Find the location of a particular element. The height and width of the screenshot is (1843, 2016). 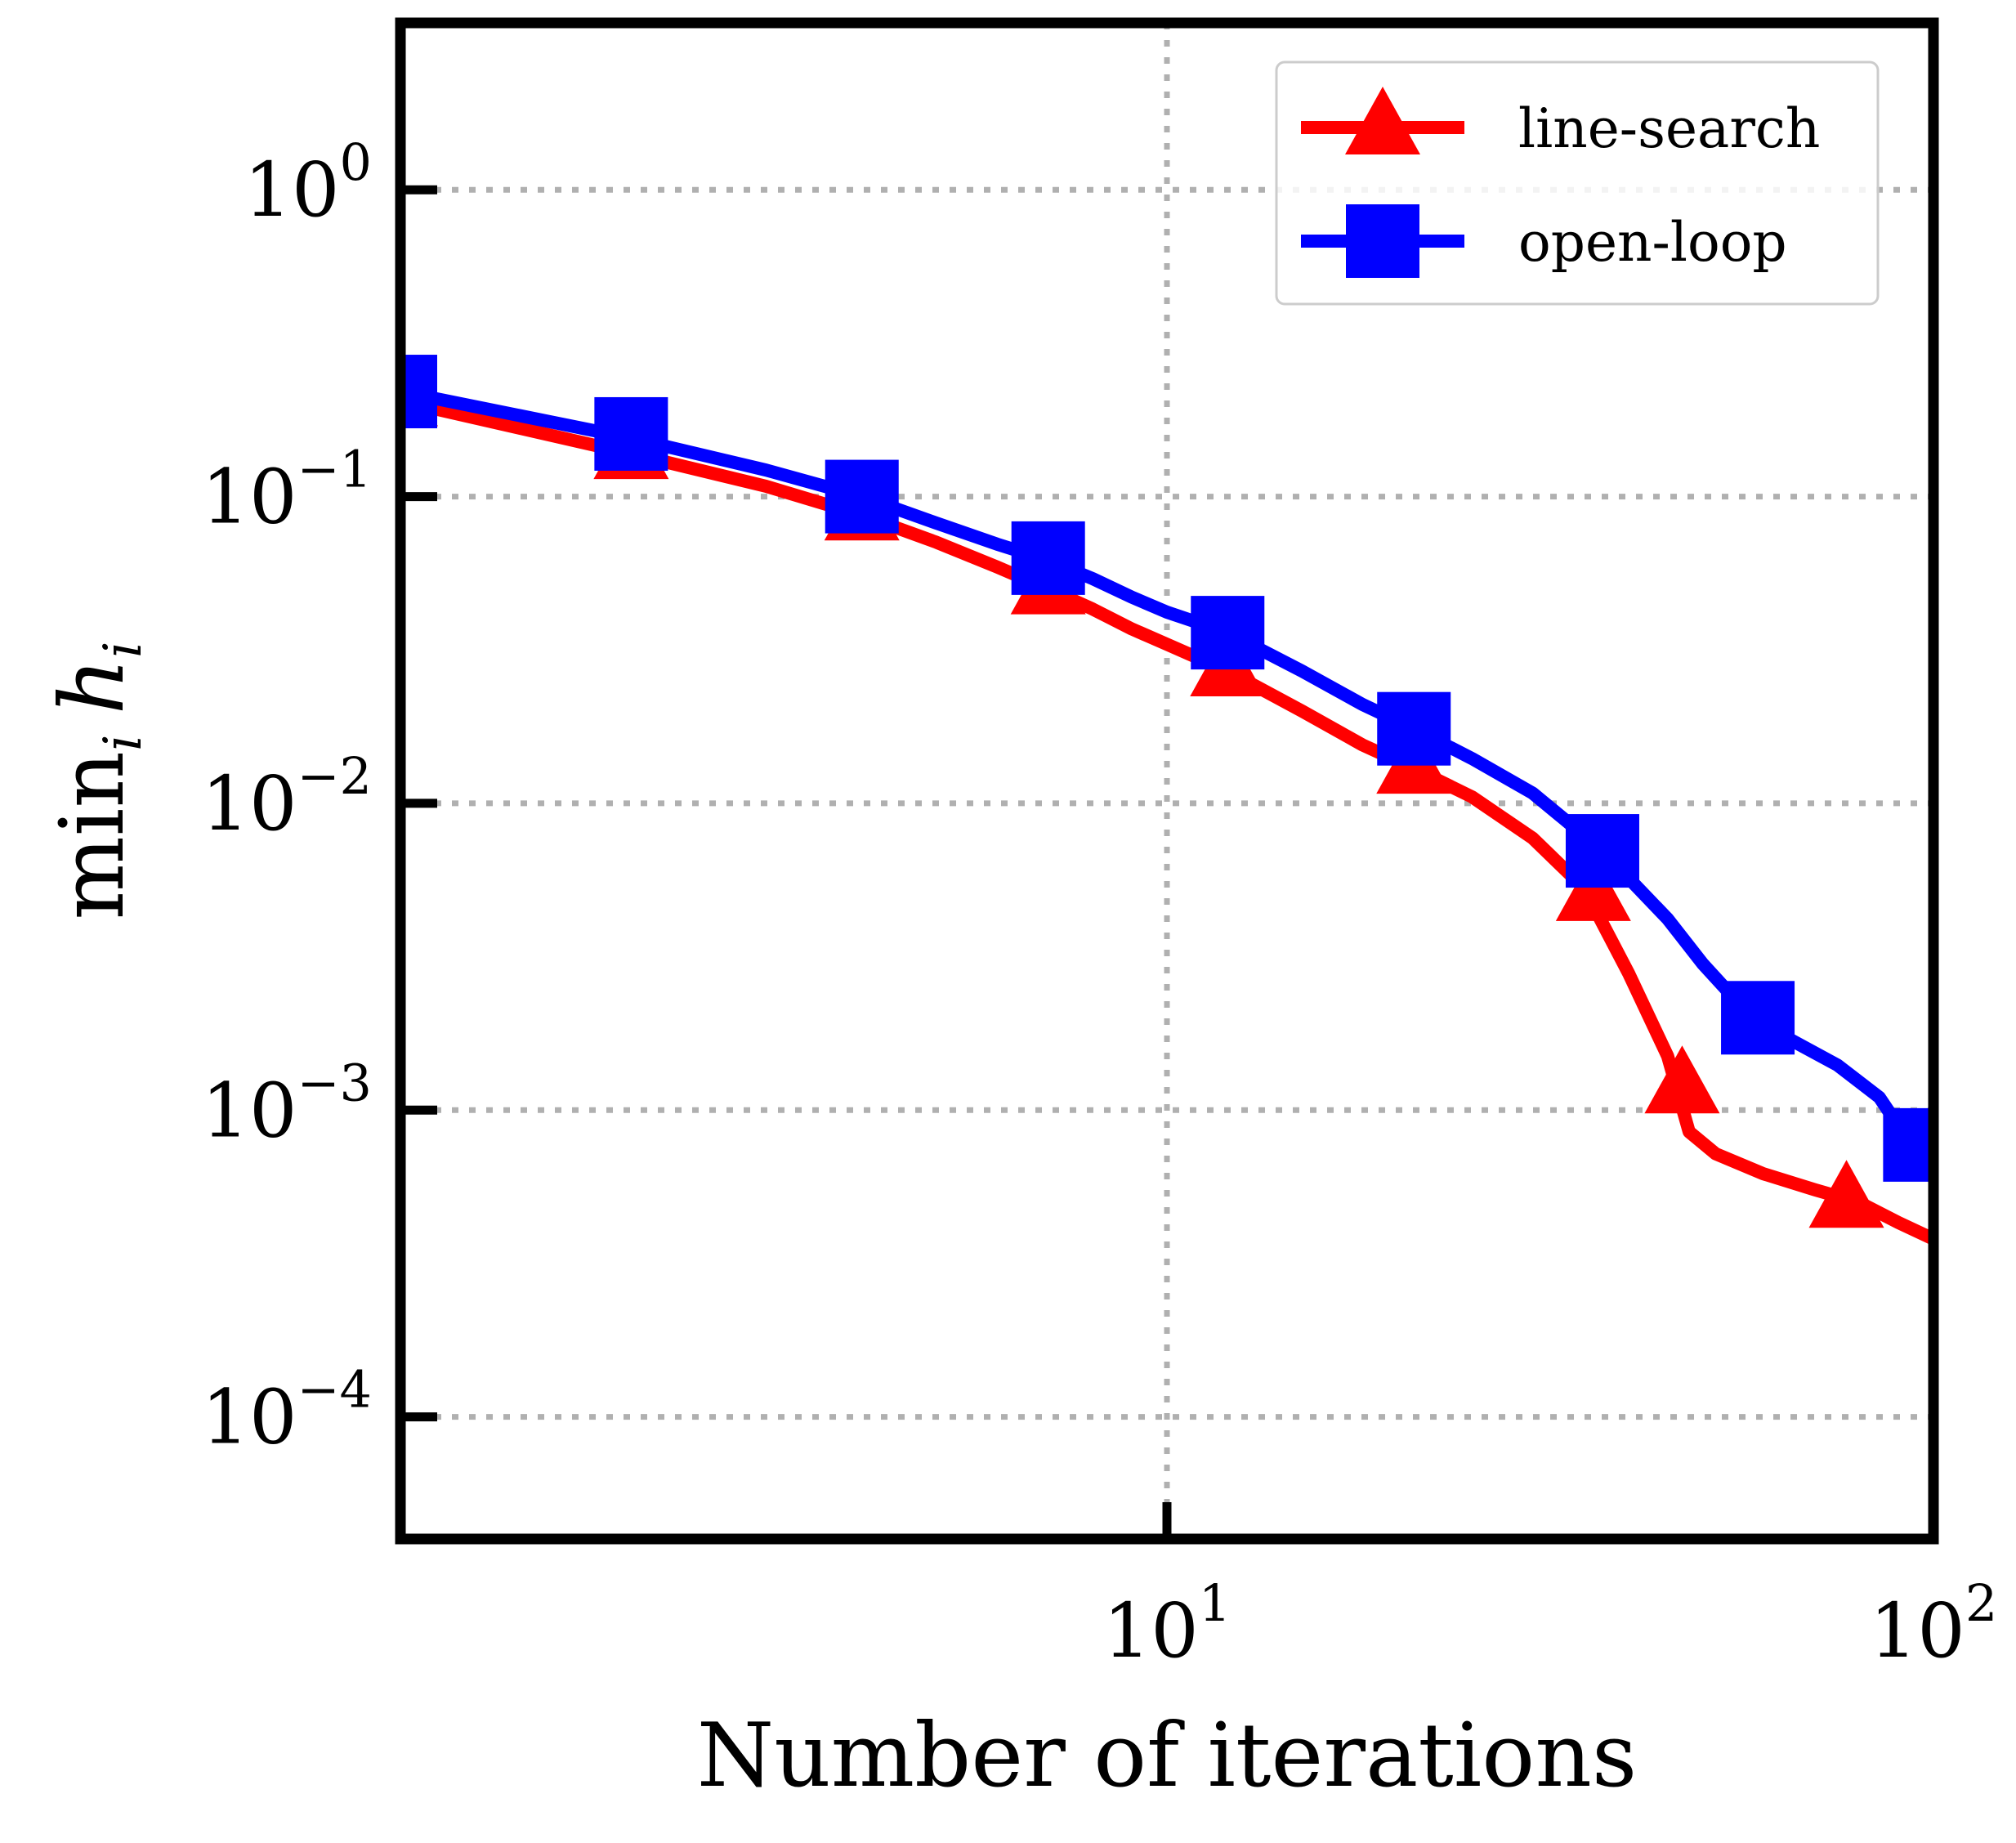

legend-label-open-loop: open-loop is located at coordinates (1652, 242).